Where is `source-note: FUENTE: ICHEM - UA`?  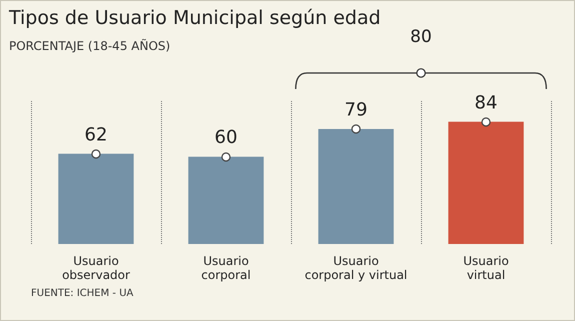
source-note: FUENTE: ICHEM - UA is located at coordinates (82, 293).